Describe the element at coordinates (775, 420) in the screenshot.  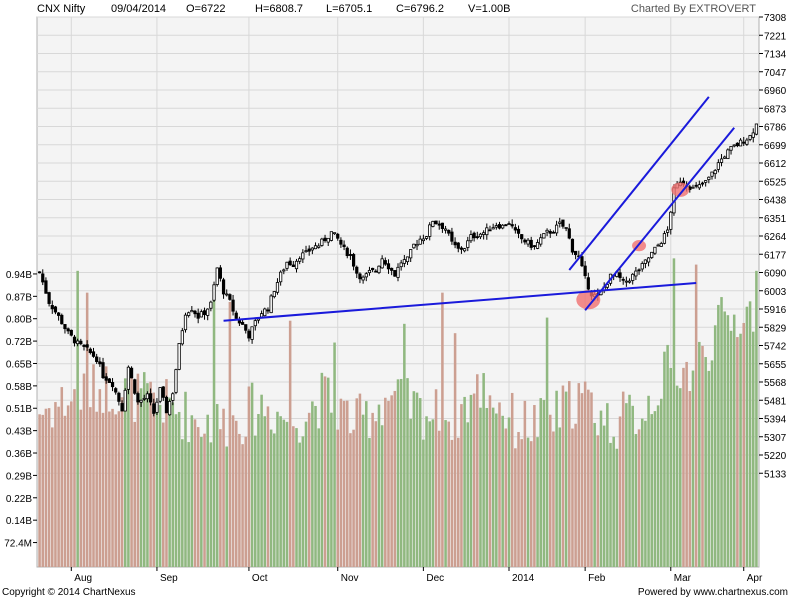
I see `price-tick-label: 5394` at that location.